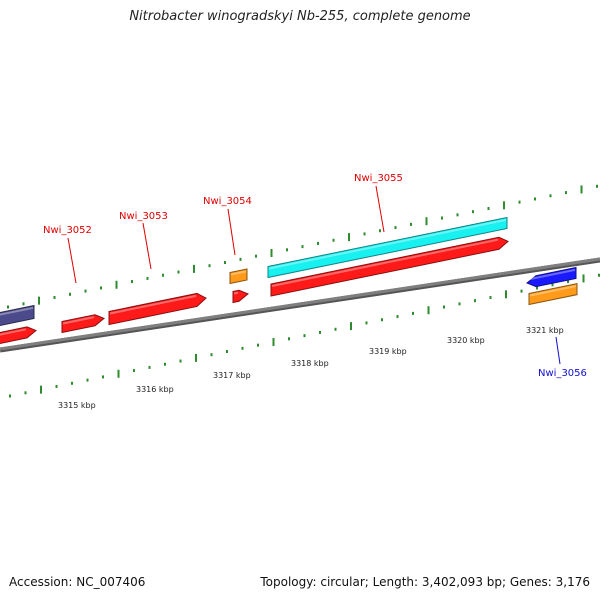 The height and width of the screenshot is (600, 600). I want to click on scale-label: 3318 kbp, so click(310, 363).